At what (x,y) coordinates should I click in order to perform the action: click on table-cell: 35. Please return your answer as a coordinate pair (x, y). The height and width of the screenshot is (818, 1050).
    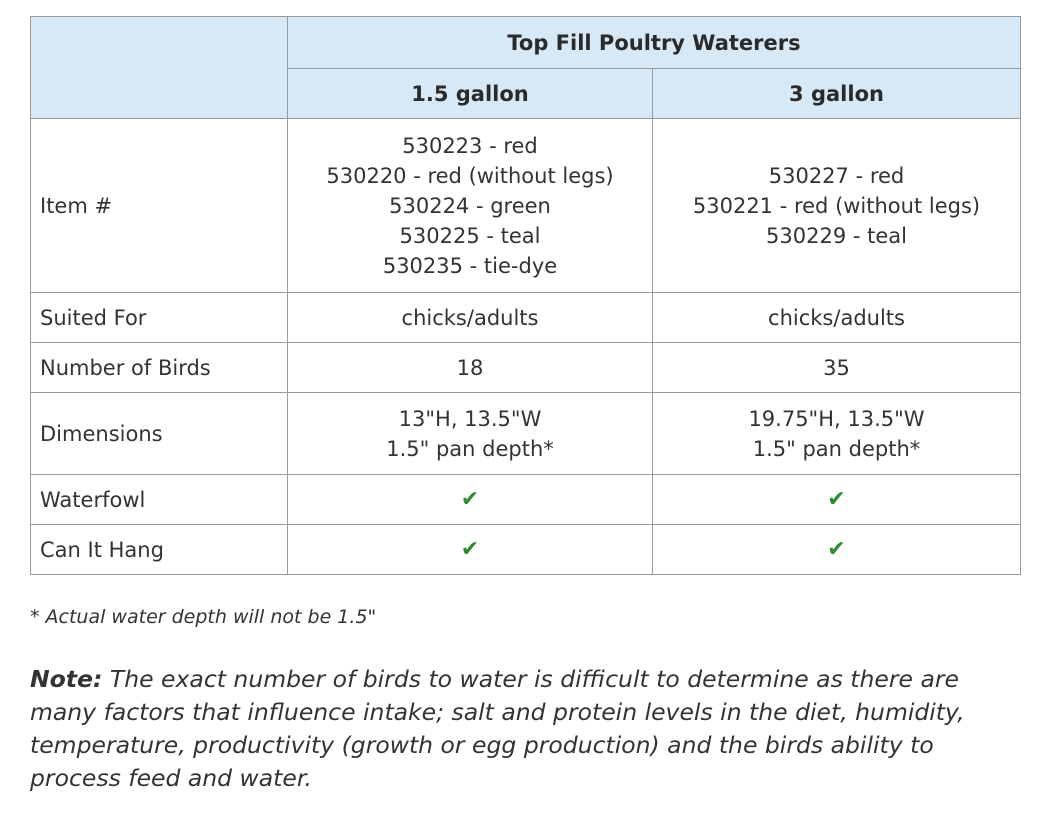
    Looking at the image, I should click on (836, 367).